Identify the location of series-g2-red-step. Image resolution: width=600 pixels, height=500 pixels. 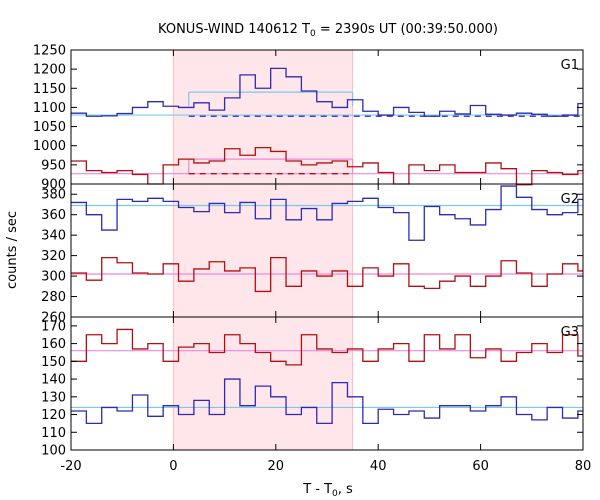
(327, 275).